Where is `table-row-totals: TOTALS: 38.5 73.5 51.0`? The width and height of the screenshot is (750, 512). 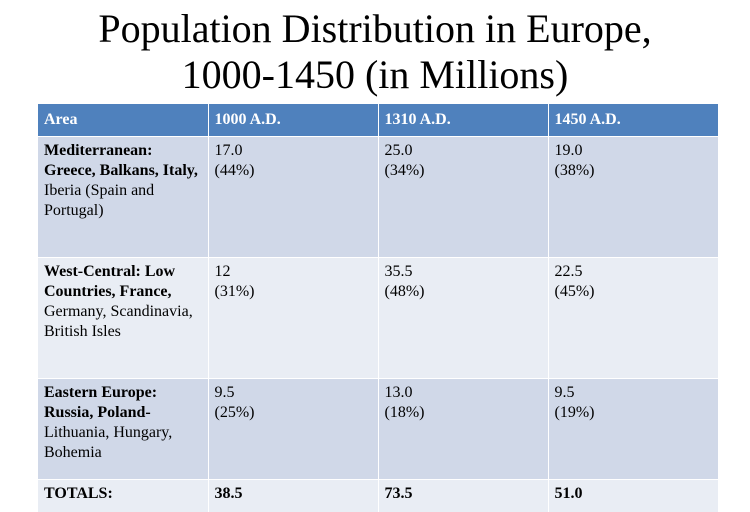
table-row-totals: TOTALS: 38.5 73.5 51.0 is located at coordinates (378, 496).